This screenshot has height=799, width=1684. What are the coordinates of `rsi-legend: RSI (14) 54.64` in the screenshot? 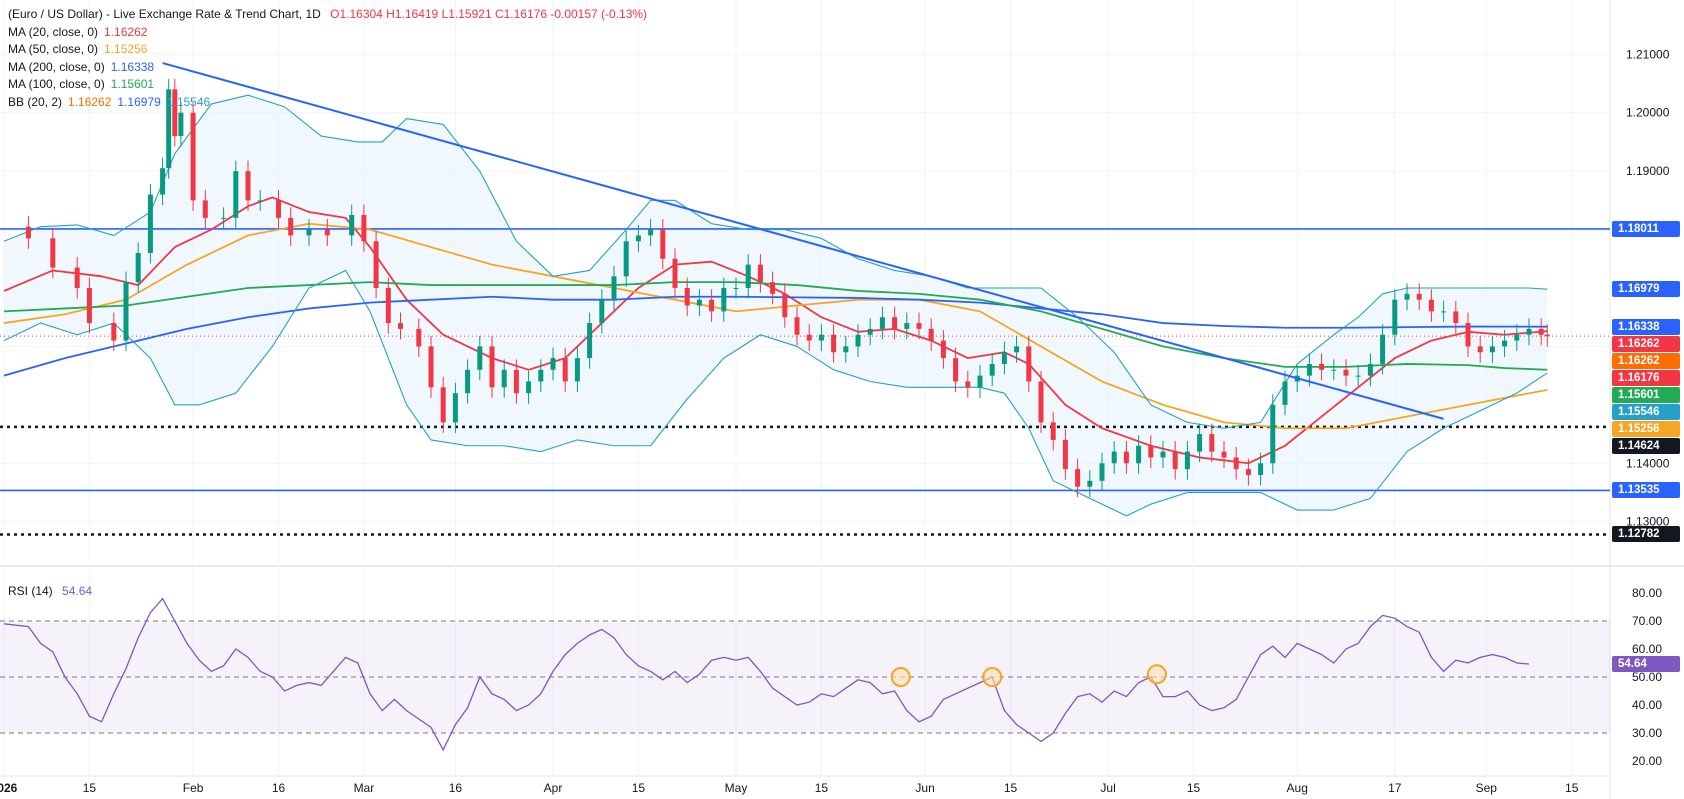 It's located at (50, 591).